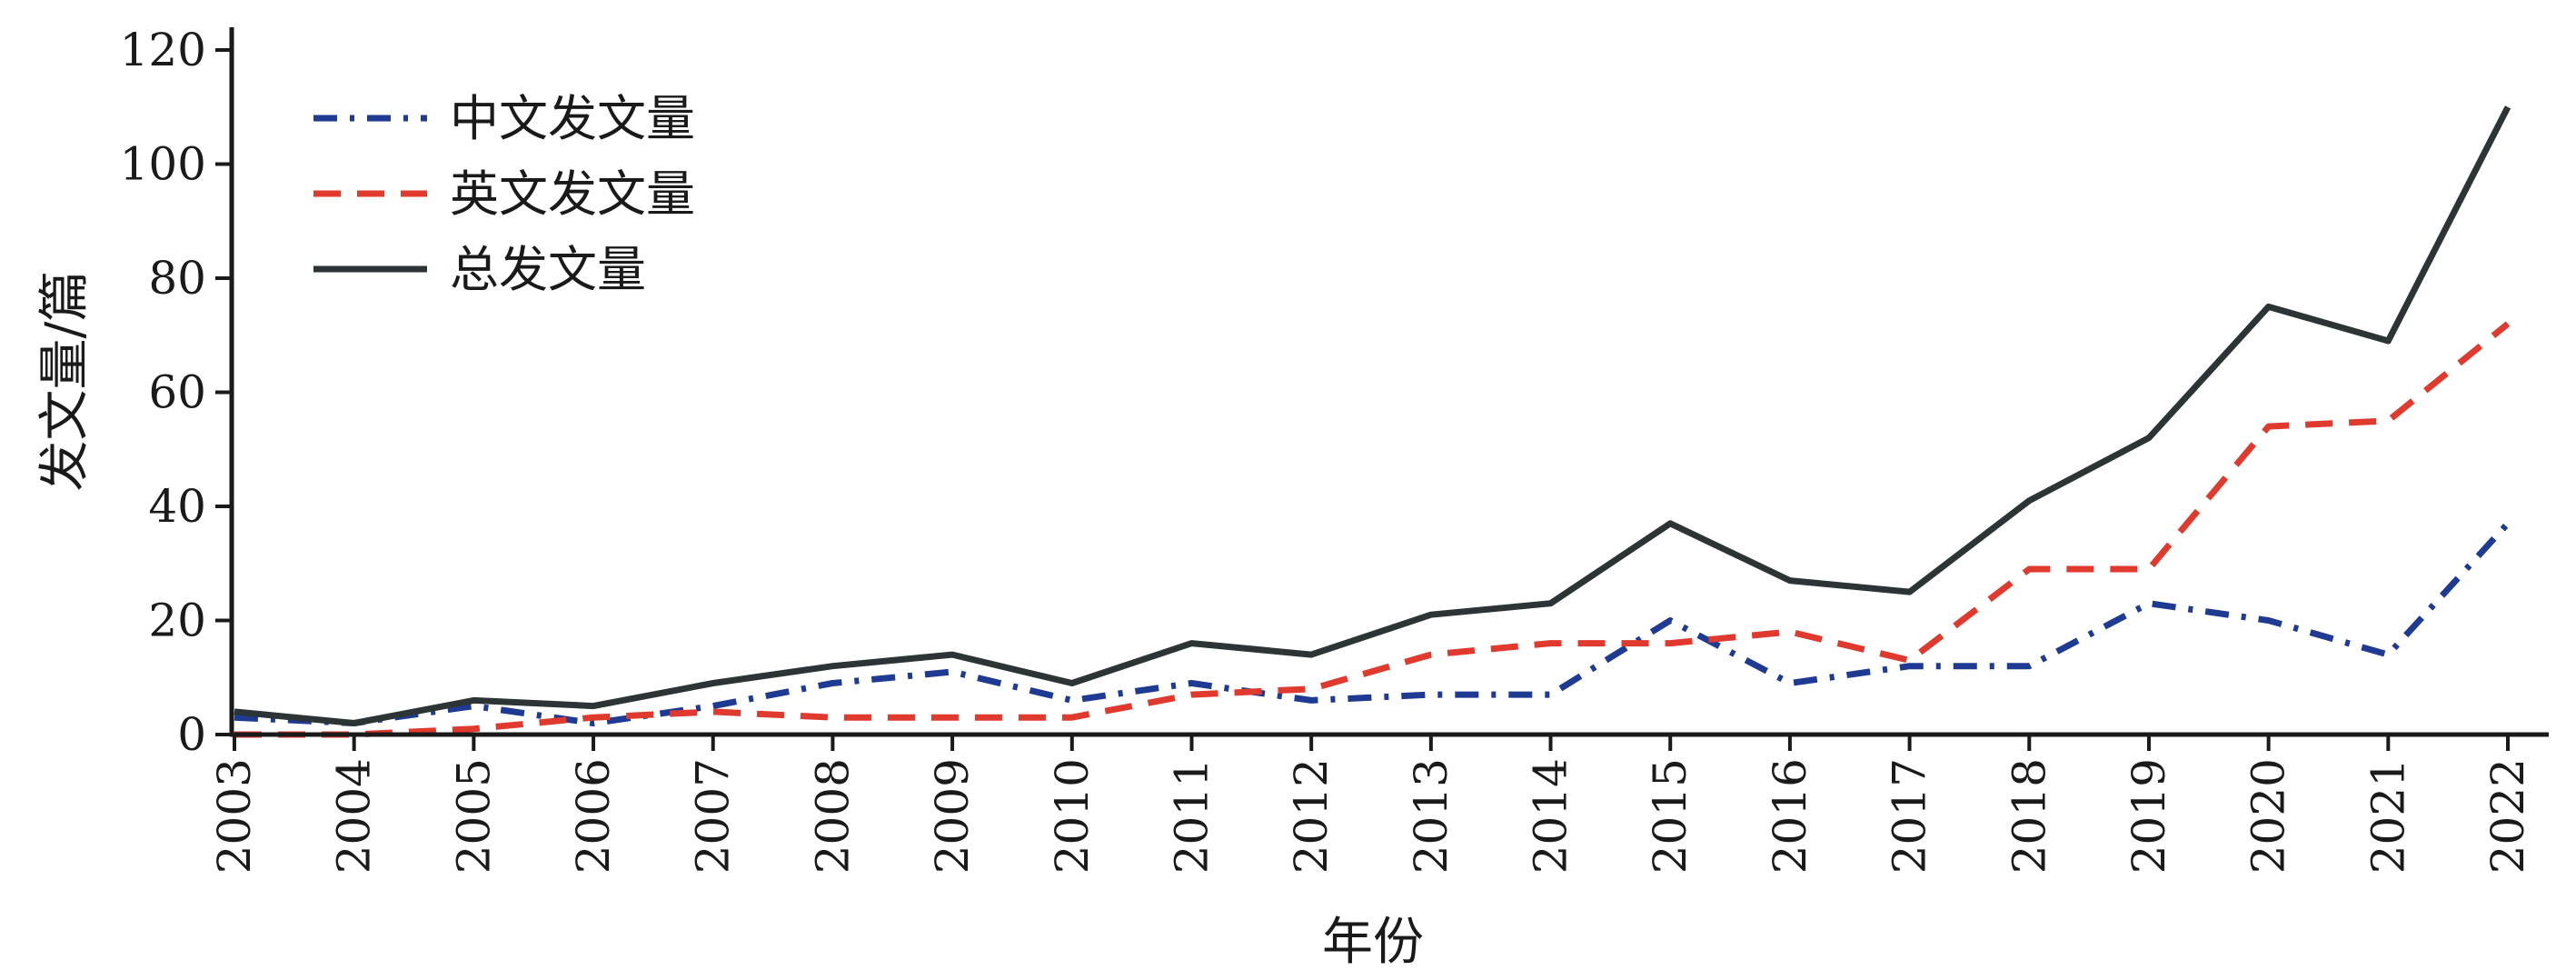 The width and height of the screenshot is (2576, 980). I want to click on x-tick-label: 2005, so click(473, 816).